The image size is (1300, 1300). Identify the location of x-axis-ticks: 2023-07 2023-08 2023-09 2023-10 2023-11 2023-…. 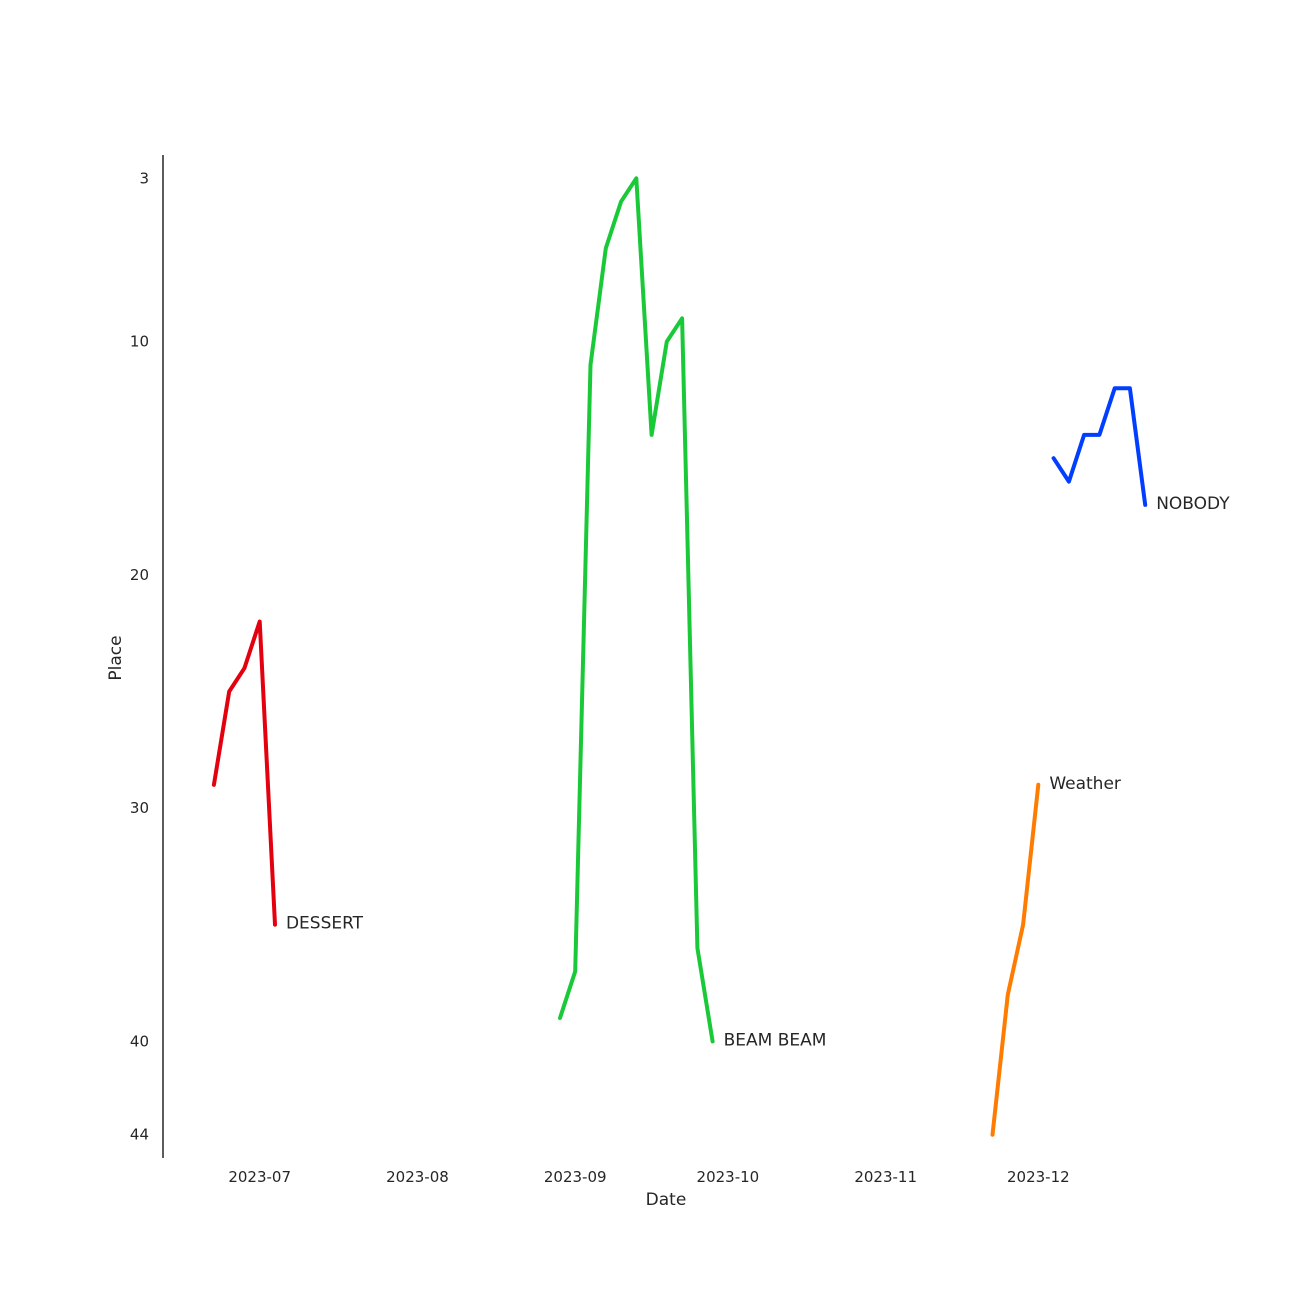
(648, 1177).